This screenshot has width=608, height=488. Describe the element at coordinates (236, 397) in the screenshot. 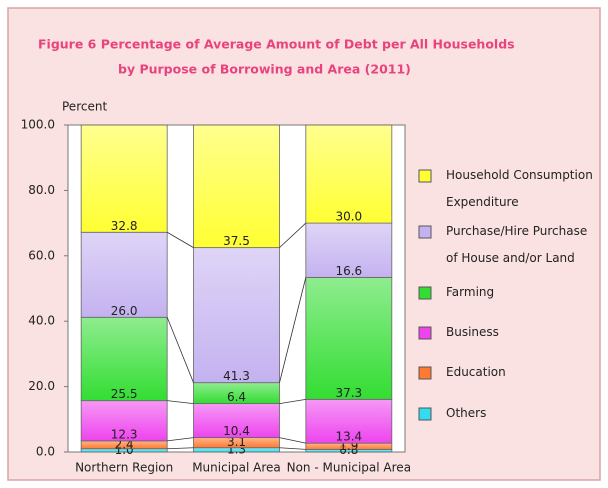

I see `value-label: 6.4` at that location.